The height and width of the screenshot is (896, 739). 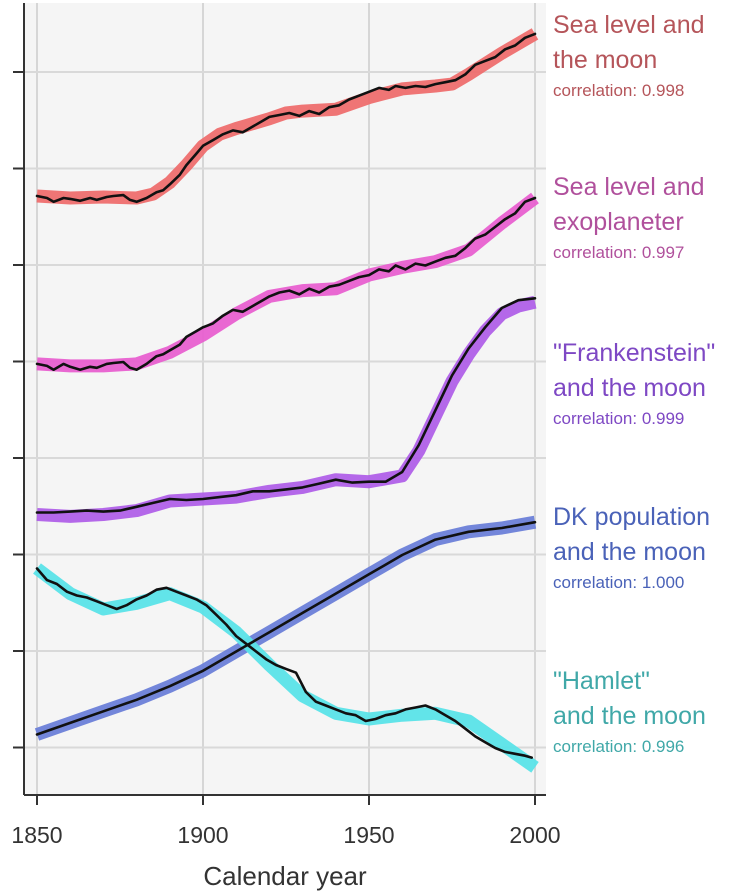 What do you see at coordinates (286, 821) in the screenshot?
I see `x-ticks: 1850 1900 1950 2000` at bounding box center [286, 821].